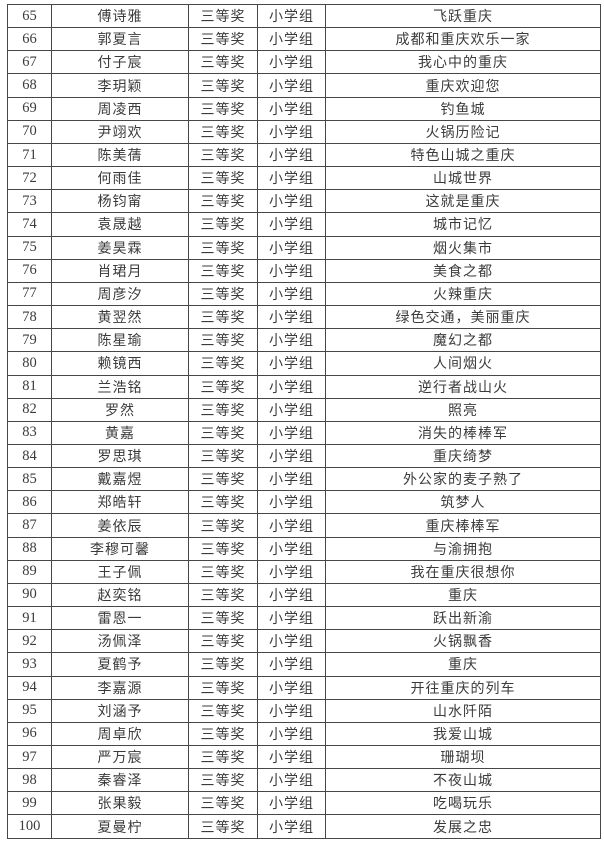 This screenshot has height=849, width=604. Describe the element at coordinates (120, 432) in the screenshot. I see `cell-name: 黄嘉` at that location.